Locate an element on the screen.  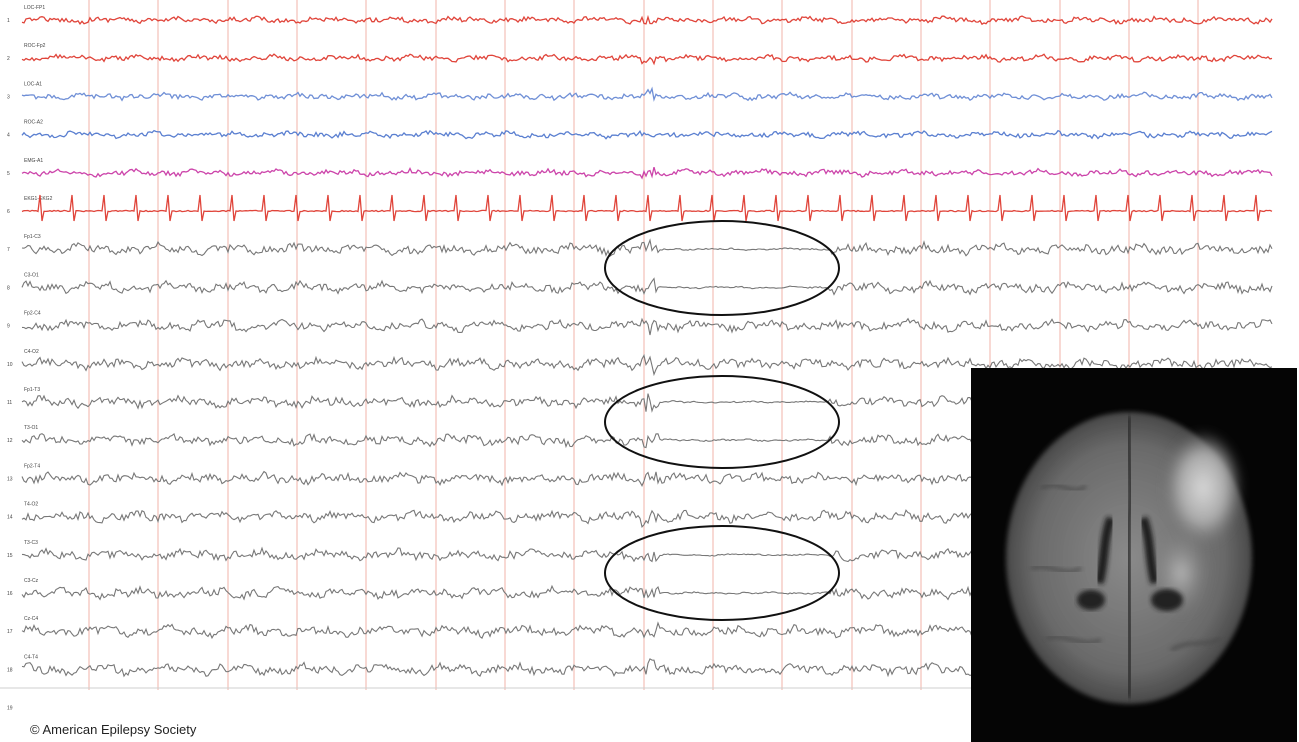
highlight-ellipses is located at coordinates (722, 420).